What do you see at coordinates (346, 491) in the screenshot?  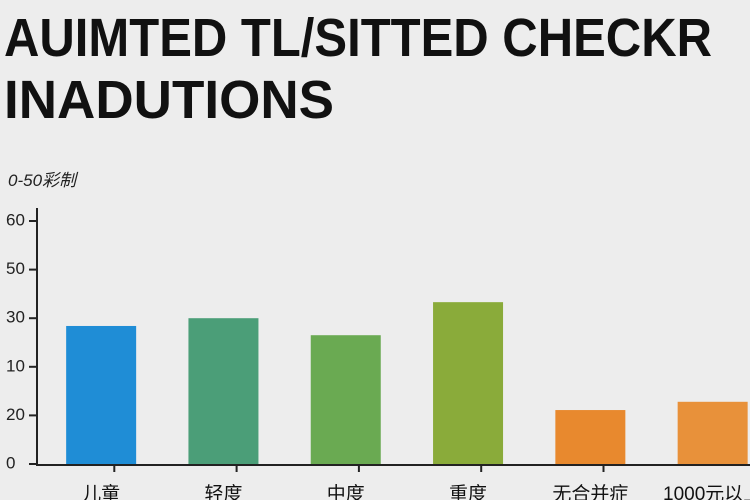 I see `x-tick-label: 中度` at bounding box center [346, 491].